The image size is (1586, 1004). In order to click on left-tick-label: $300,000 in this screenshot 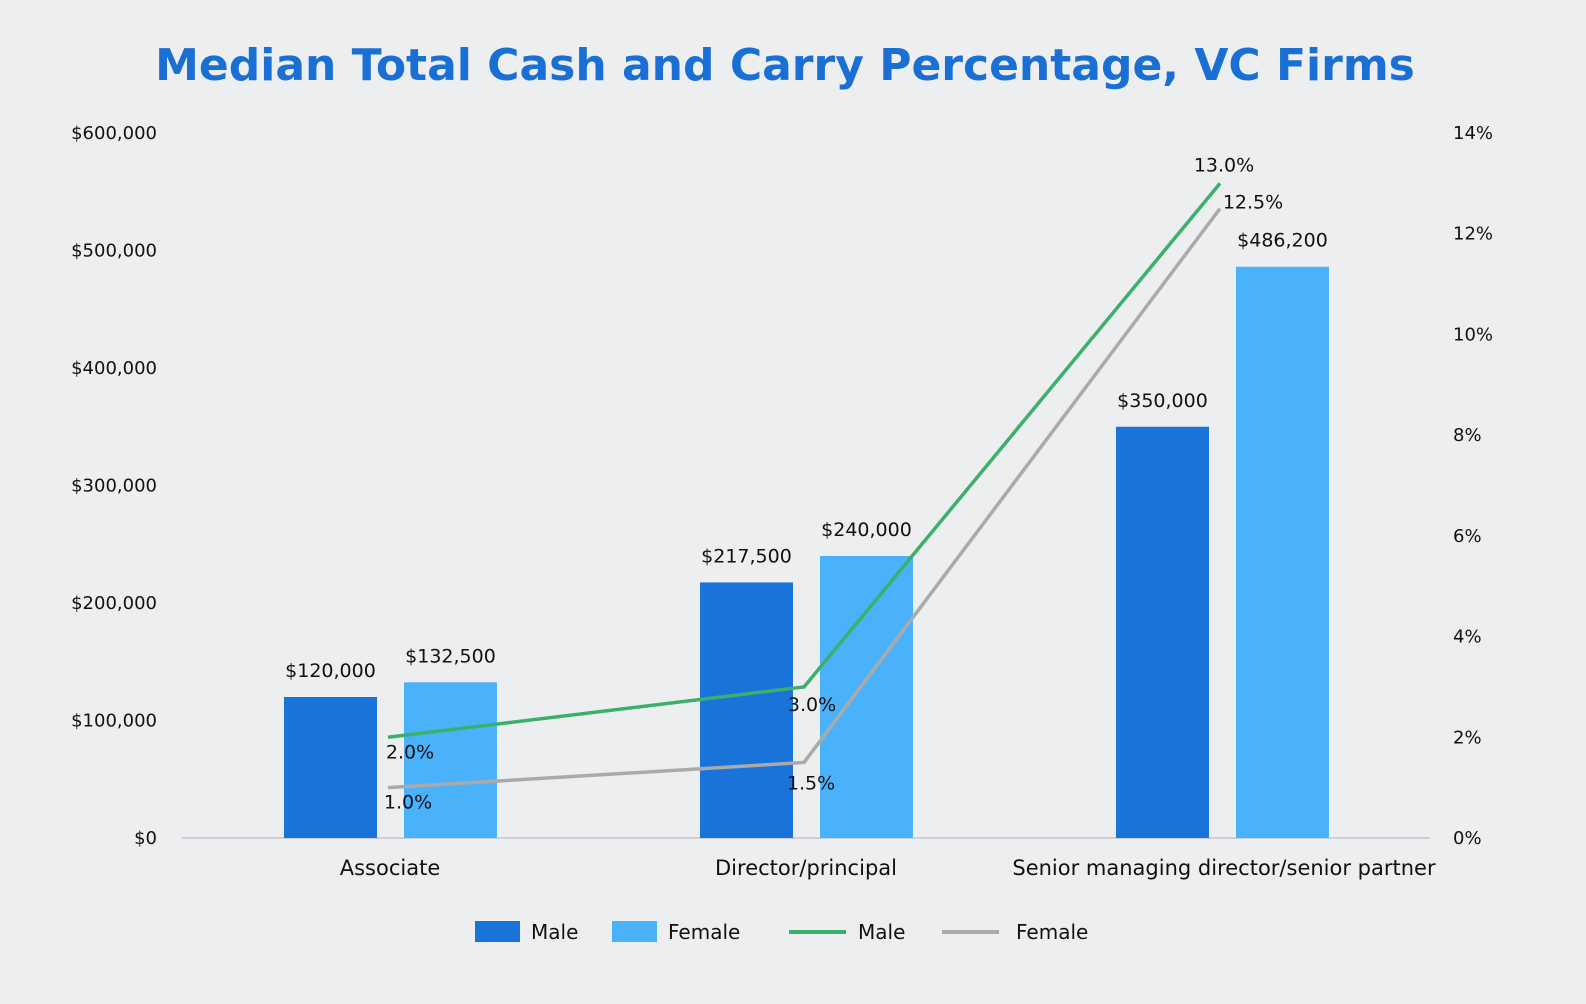, I will do `click(114, 486)`.